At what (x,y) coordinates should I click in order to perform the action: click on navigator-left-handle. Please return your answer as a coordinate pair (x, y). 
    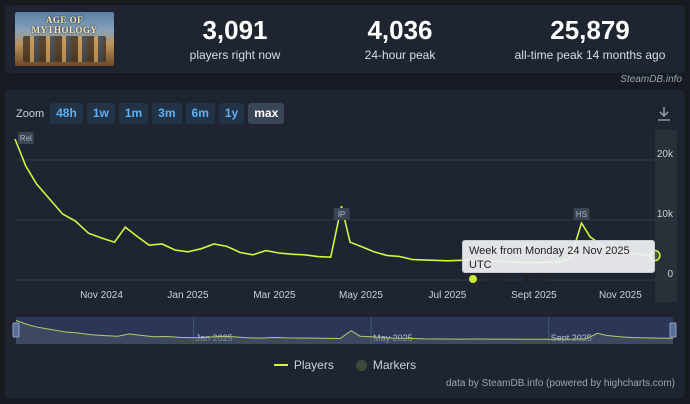
    Looking at the image, I should click on (16, 330).